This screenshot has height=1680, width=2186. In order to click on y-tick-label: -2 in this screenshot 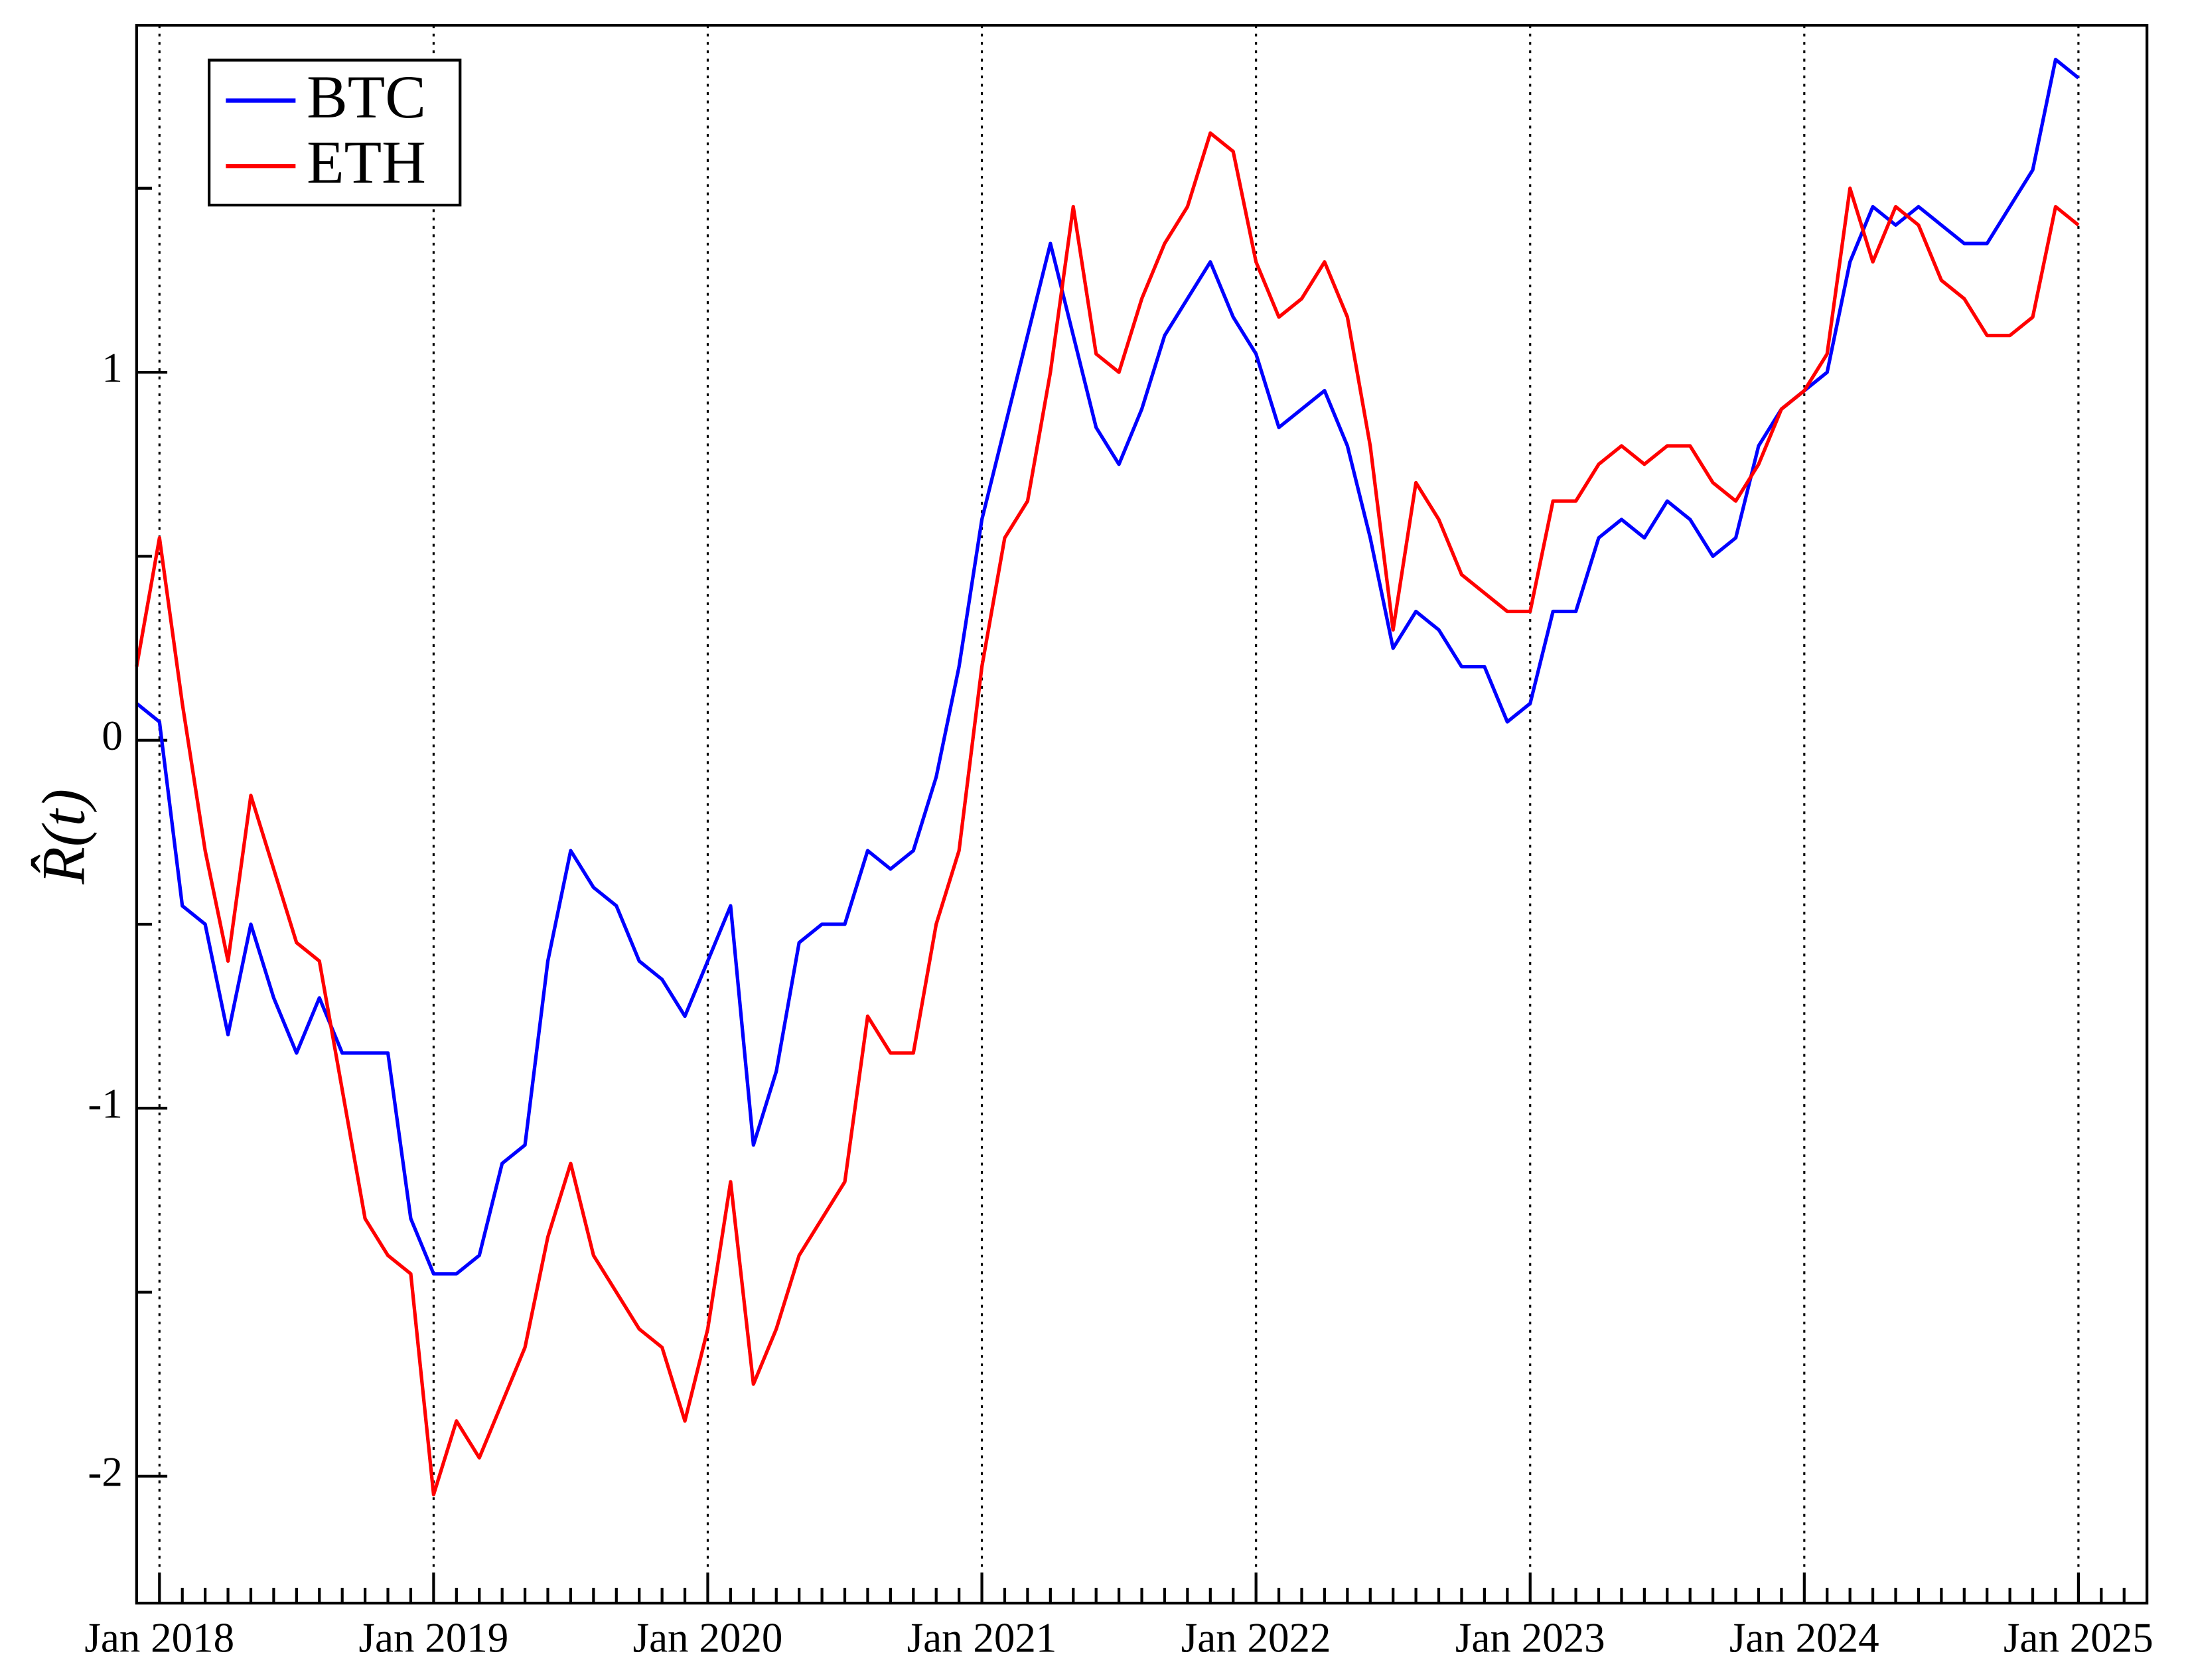, I will do `click(105, 1471)`.